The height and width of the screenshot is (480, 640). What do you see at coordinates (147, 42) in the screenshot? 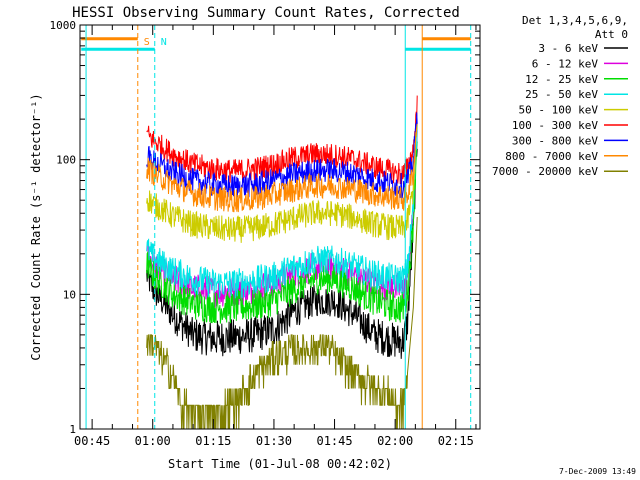
I see `marker-label-s: S` at bounding box center [147, 42].